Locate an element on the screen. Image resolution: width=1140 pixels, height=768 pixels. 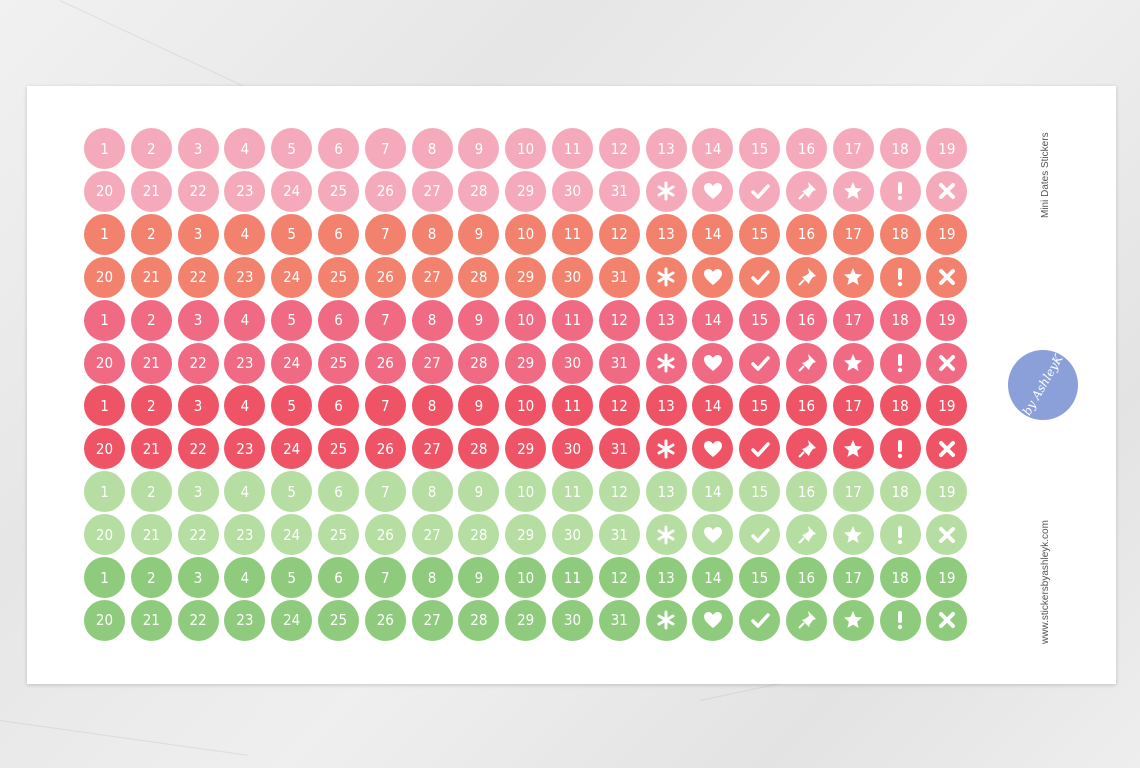
date-sticker: 13 is located at coordinates (666, 492).